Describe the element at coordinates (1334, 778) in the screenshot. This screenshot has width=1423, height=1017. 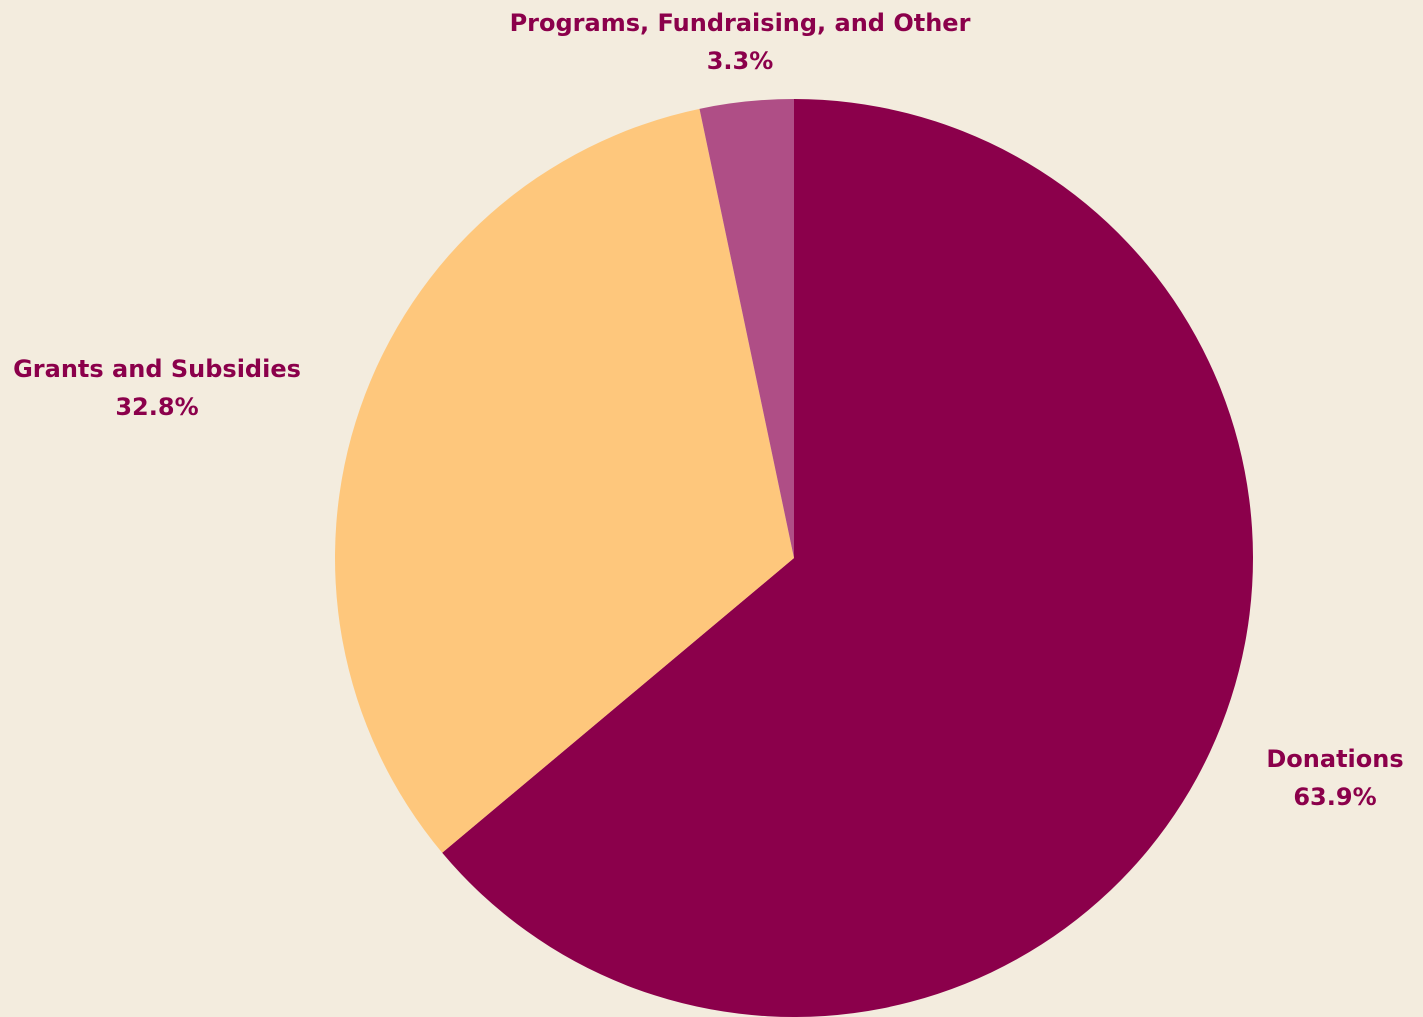
I see `slice-label-donations: Donations 63.9%` at that location.